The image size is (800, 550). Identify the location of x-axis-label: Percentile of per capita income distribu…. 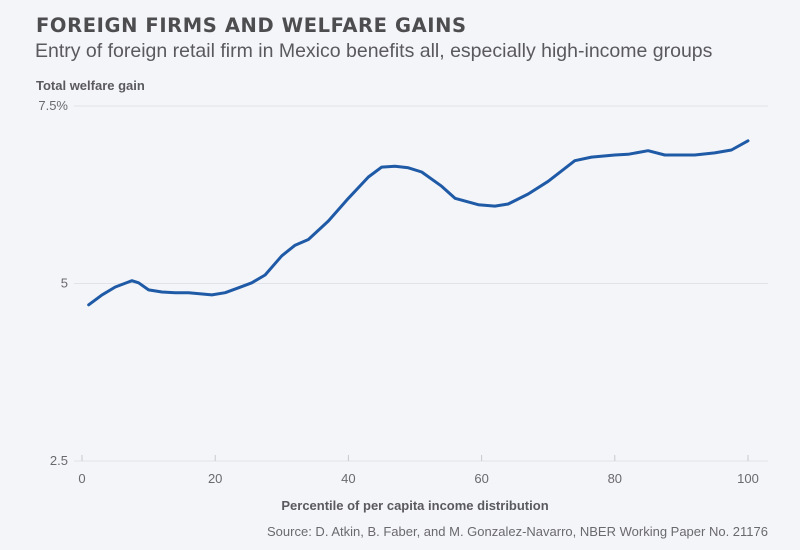
(415, 505).